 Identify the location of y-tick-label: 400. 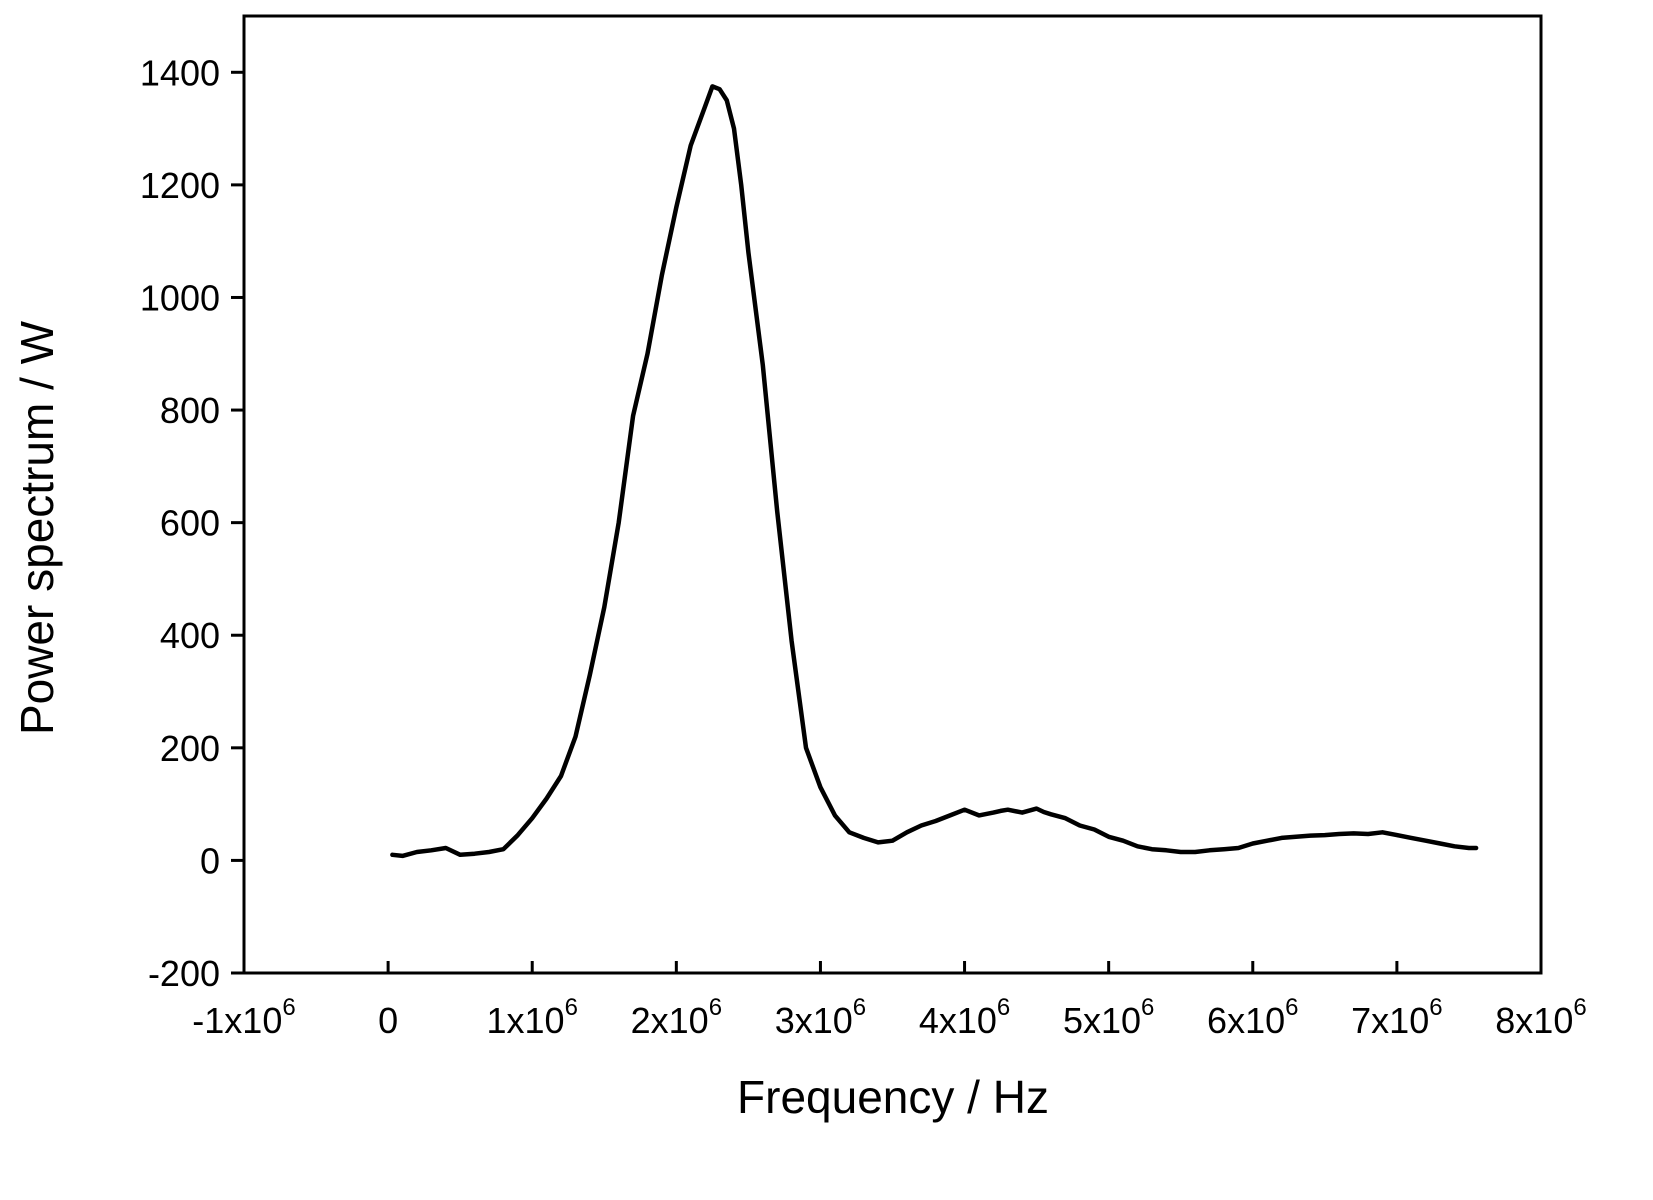
(190, 635).